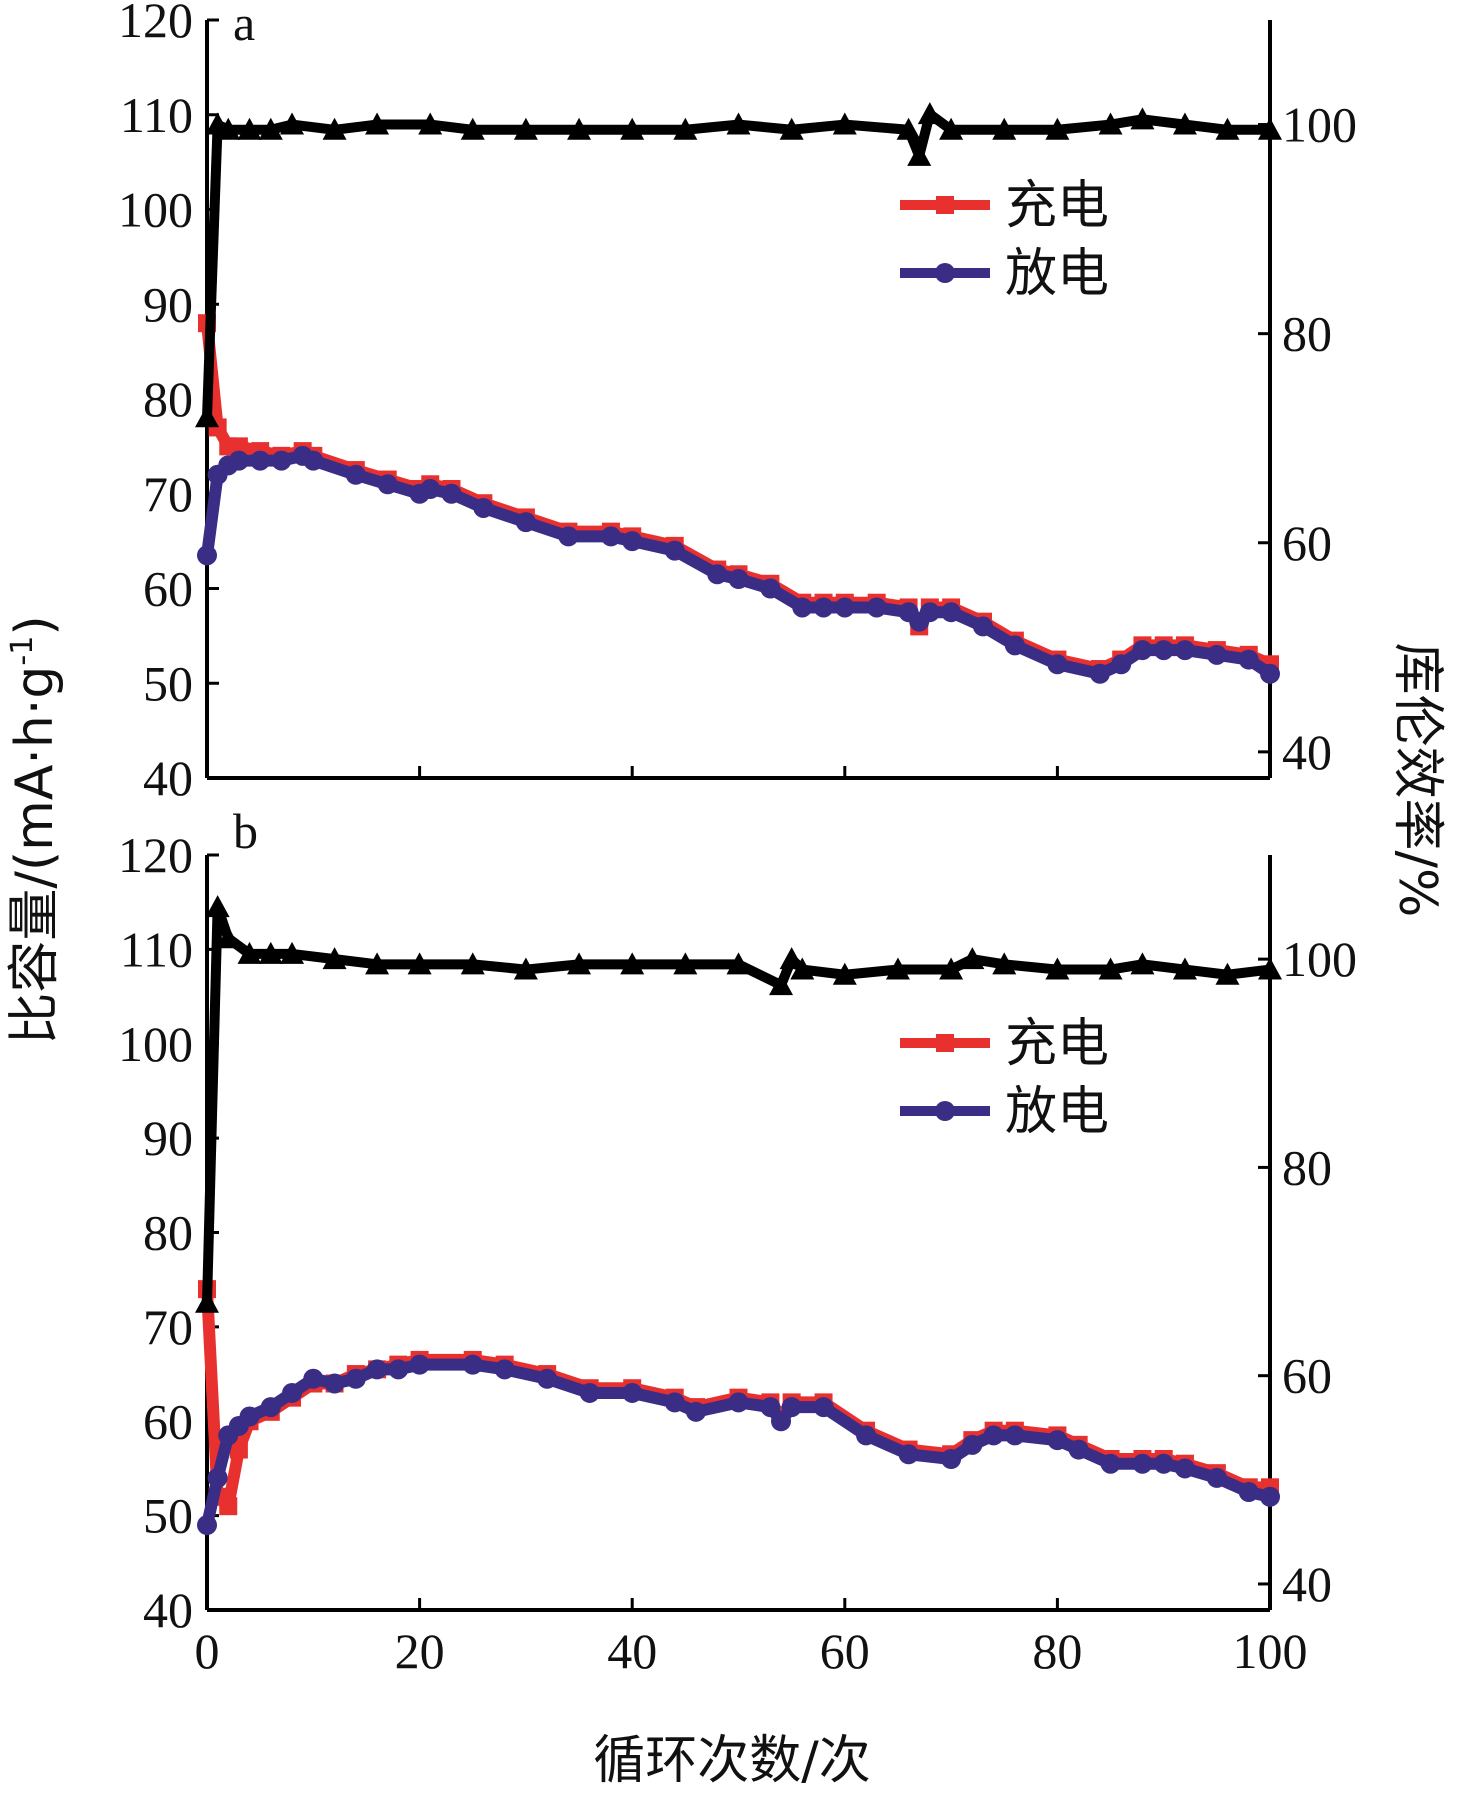 This screenshot has width=1465, height=1795. What do you see at coordinates (245, 831) in the screenshot?
I see `panel-label: b` at bounding box center [245, 831].